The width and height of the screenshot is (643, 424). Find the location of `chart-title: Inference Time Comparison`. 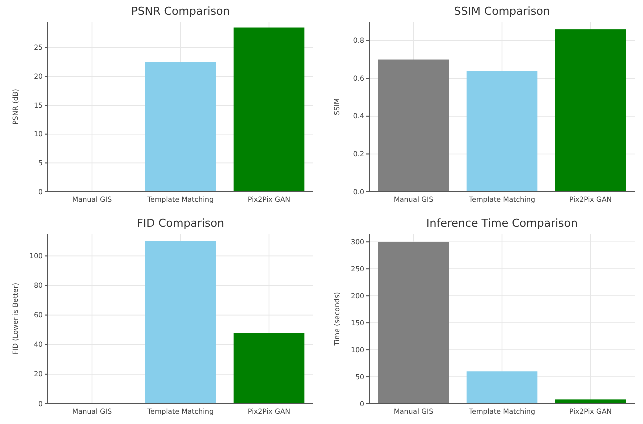

chart-title: Inference Time Comparison is located at coordinates (502, 223).